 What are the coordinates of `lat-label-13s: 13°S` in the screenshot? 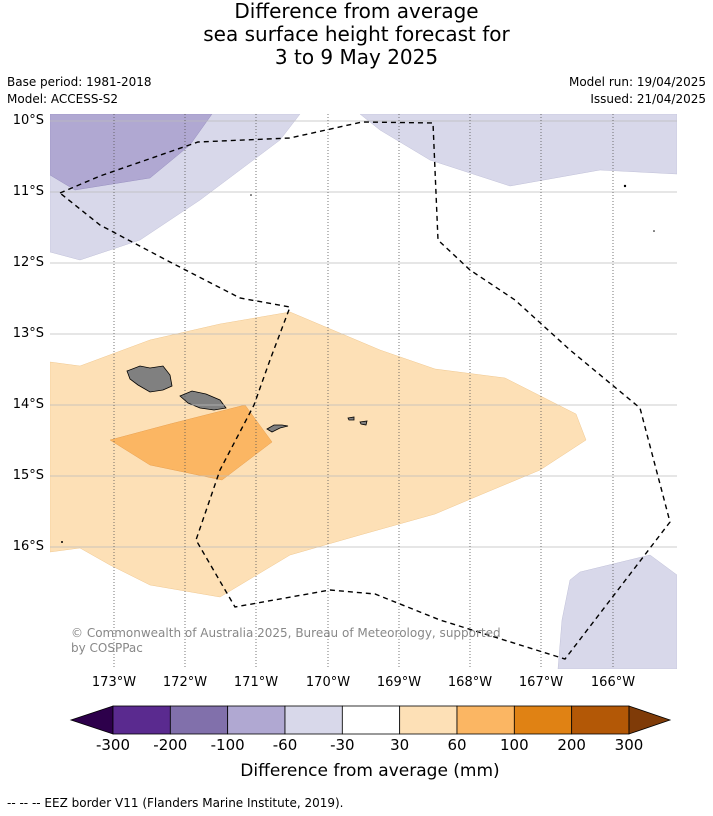 It's located at (28, 333).